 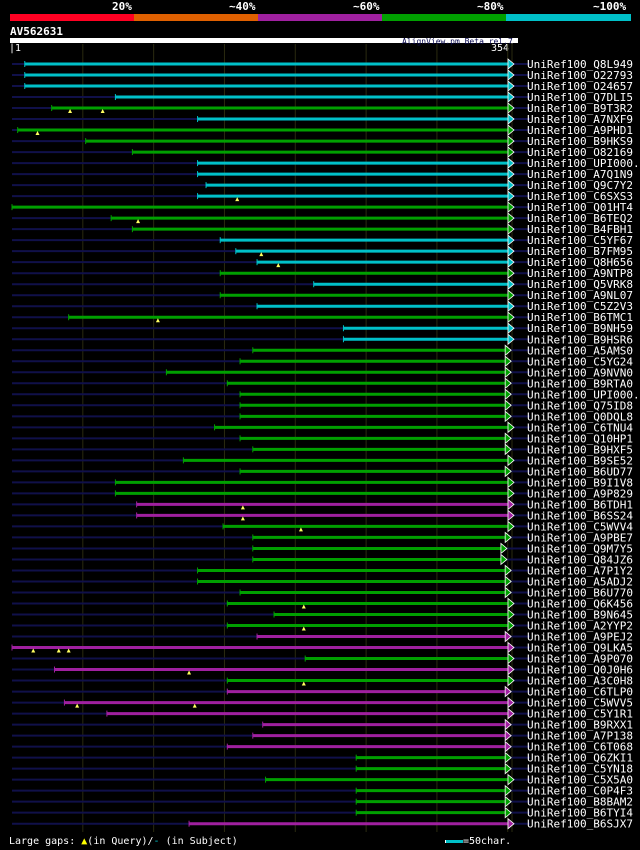 What do you see at coordinates (580, 152) in the screenshot?
I see `hit-label: UniRef100_O82169` at bounding box center [580, 152].